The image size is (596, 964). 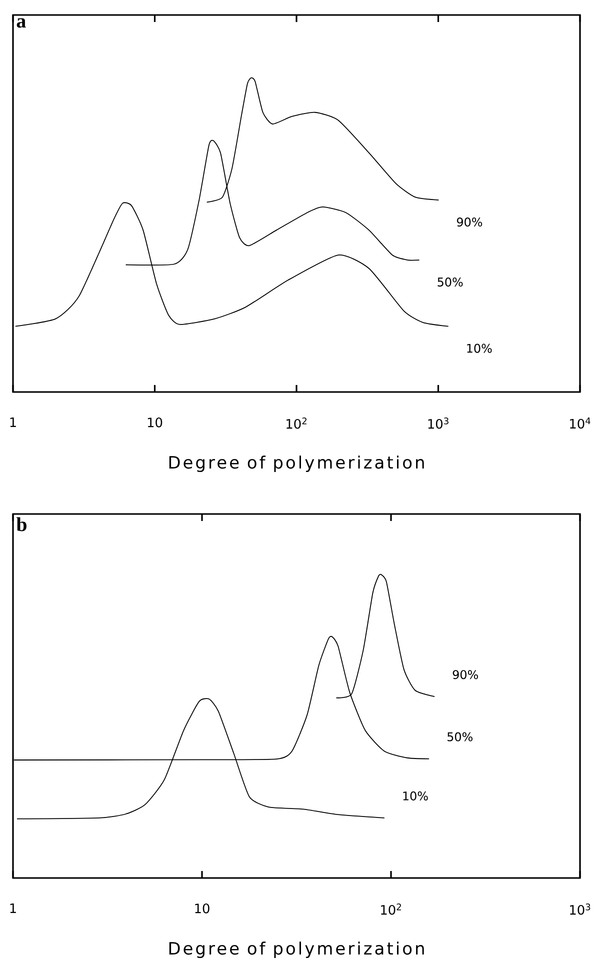 What do you see at coordinates (21, 524) in the screenshot?
I see `chart-title: b` at bounding box center [21, 524].